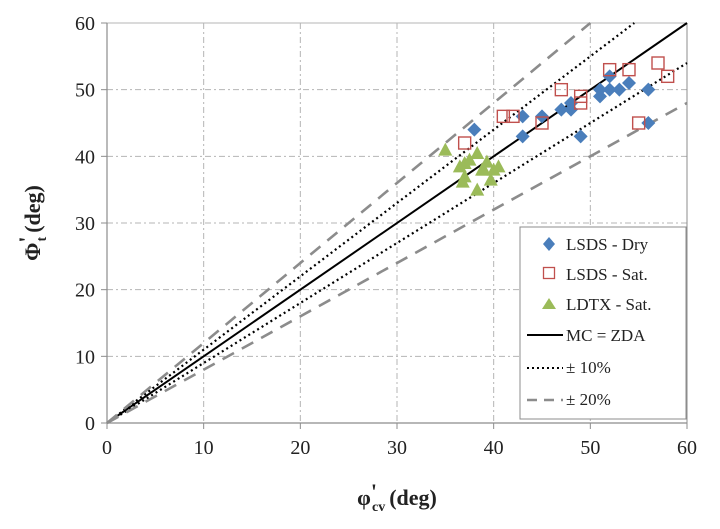 Image resolution: width=720 pixels, height=529 pixels. I want to click on y-tick-label: 50, so click(85, 91).